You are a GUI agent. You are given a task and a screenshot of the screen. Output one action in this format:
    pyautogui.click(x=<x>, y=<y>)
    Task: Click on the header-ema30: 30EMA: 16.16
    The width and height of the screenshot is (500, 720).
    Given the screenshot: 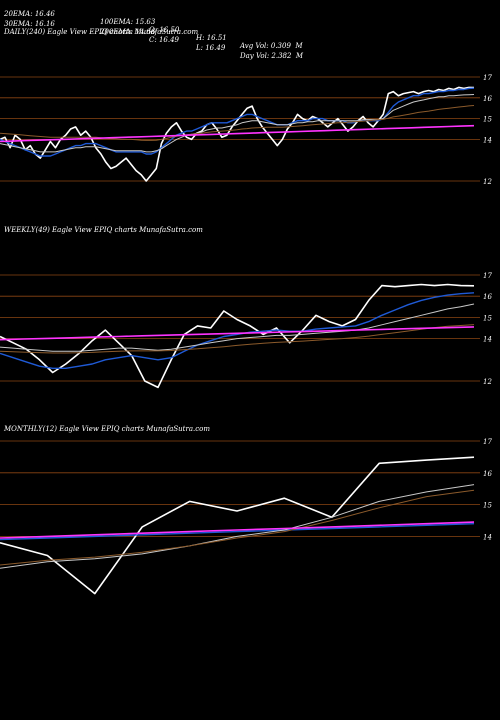 What is the action you would take?
    pyautogui.click(x=29, y=24)
    